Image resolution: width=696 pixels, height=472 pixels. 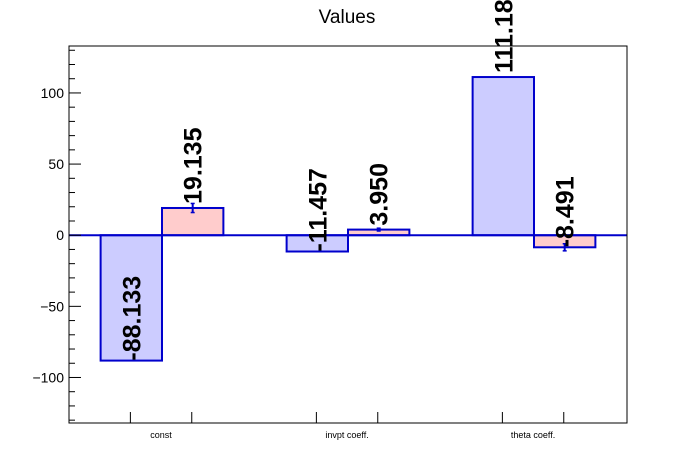 What do you see at coordinates (48, 377) in the screenshot?
I see `y-tick-label: −100` at bounding box center [48, 377].